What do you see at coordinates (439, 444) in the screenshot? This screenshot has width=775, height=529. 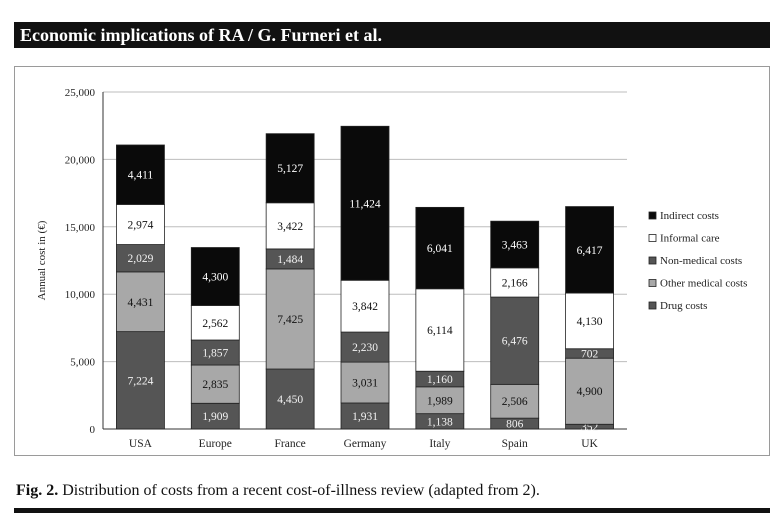 I see `x-tick-label: Italy` at bounding box center [439, 444].